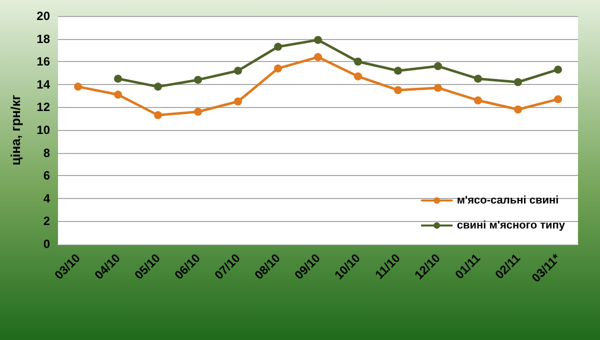  Describe the element at coordinates (43, 84) in the screenshot. I see `y-tick-label: 14` at that location.